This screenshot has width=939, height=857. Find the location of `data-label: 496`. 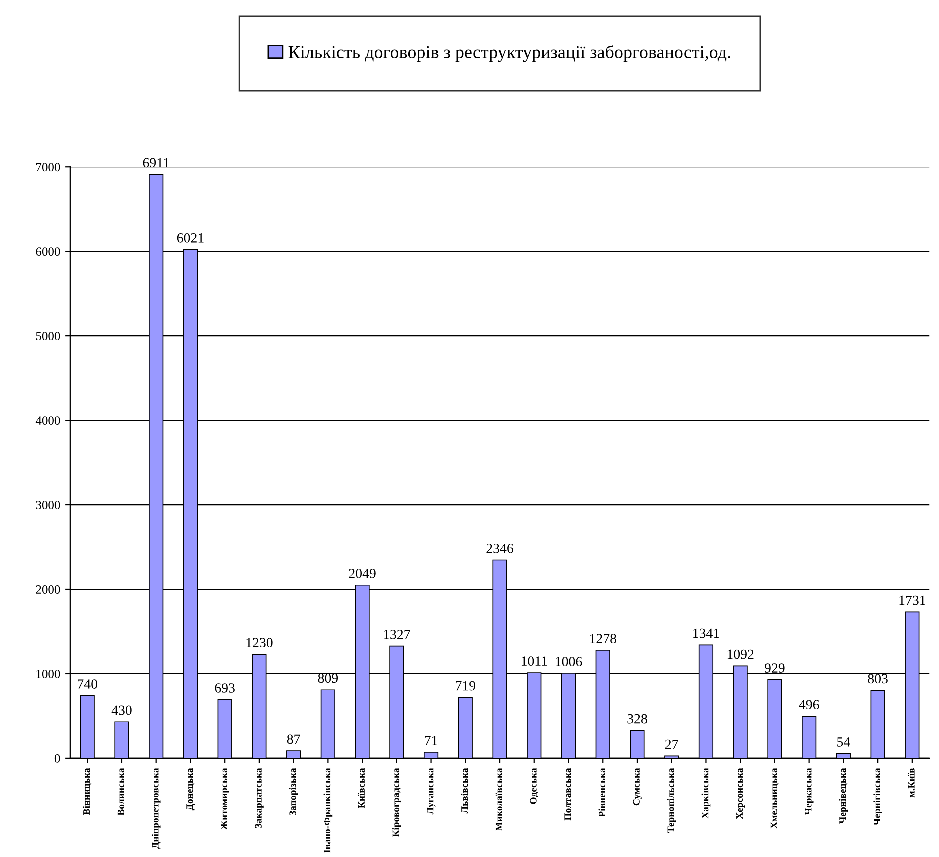

data-label: 496 is located at coordinates (809, 705).